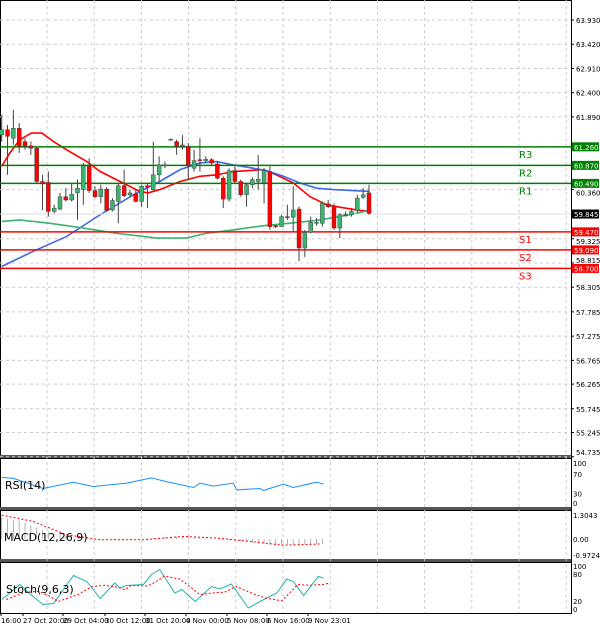 The height and width of the screenshot is (629, 600). Describe the element at coordinates (11, 621) in the screenshot. I see `time-label: 16:00` at that location.